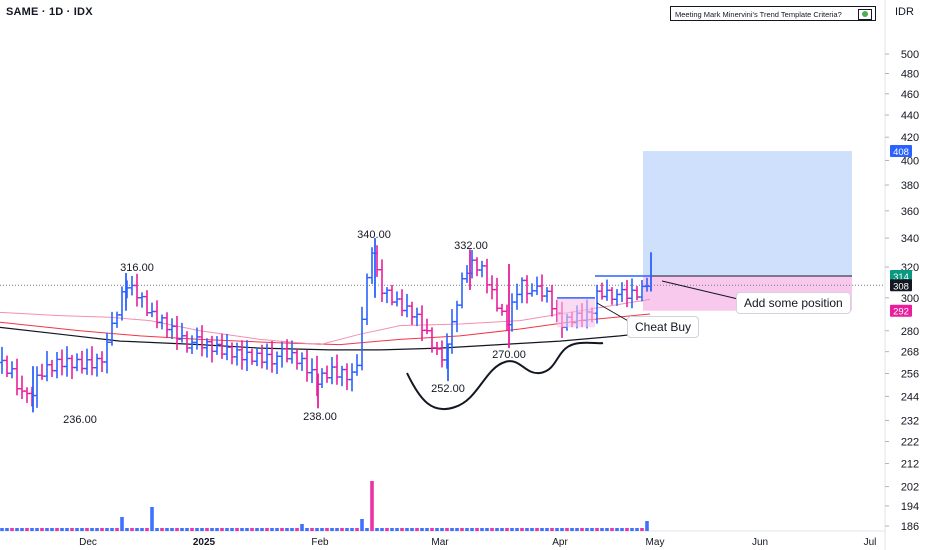  What do you see at coordinates (88, 542) in the screenshot?
I see `x-tick-label: Dec` at bounding box center [88, 542].